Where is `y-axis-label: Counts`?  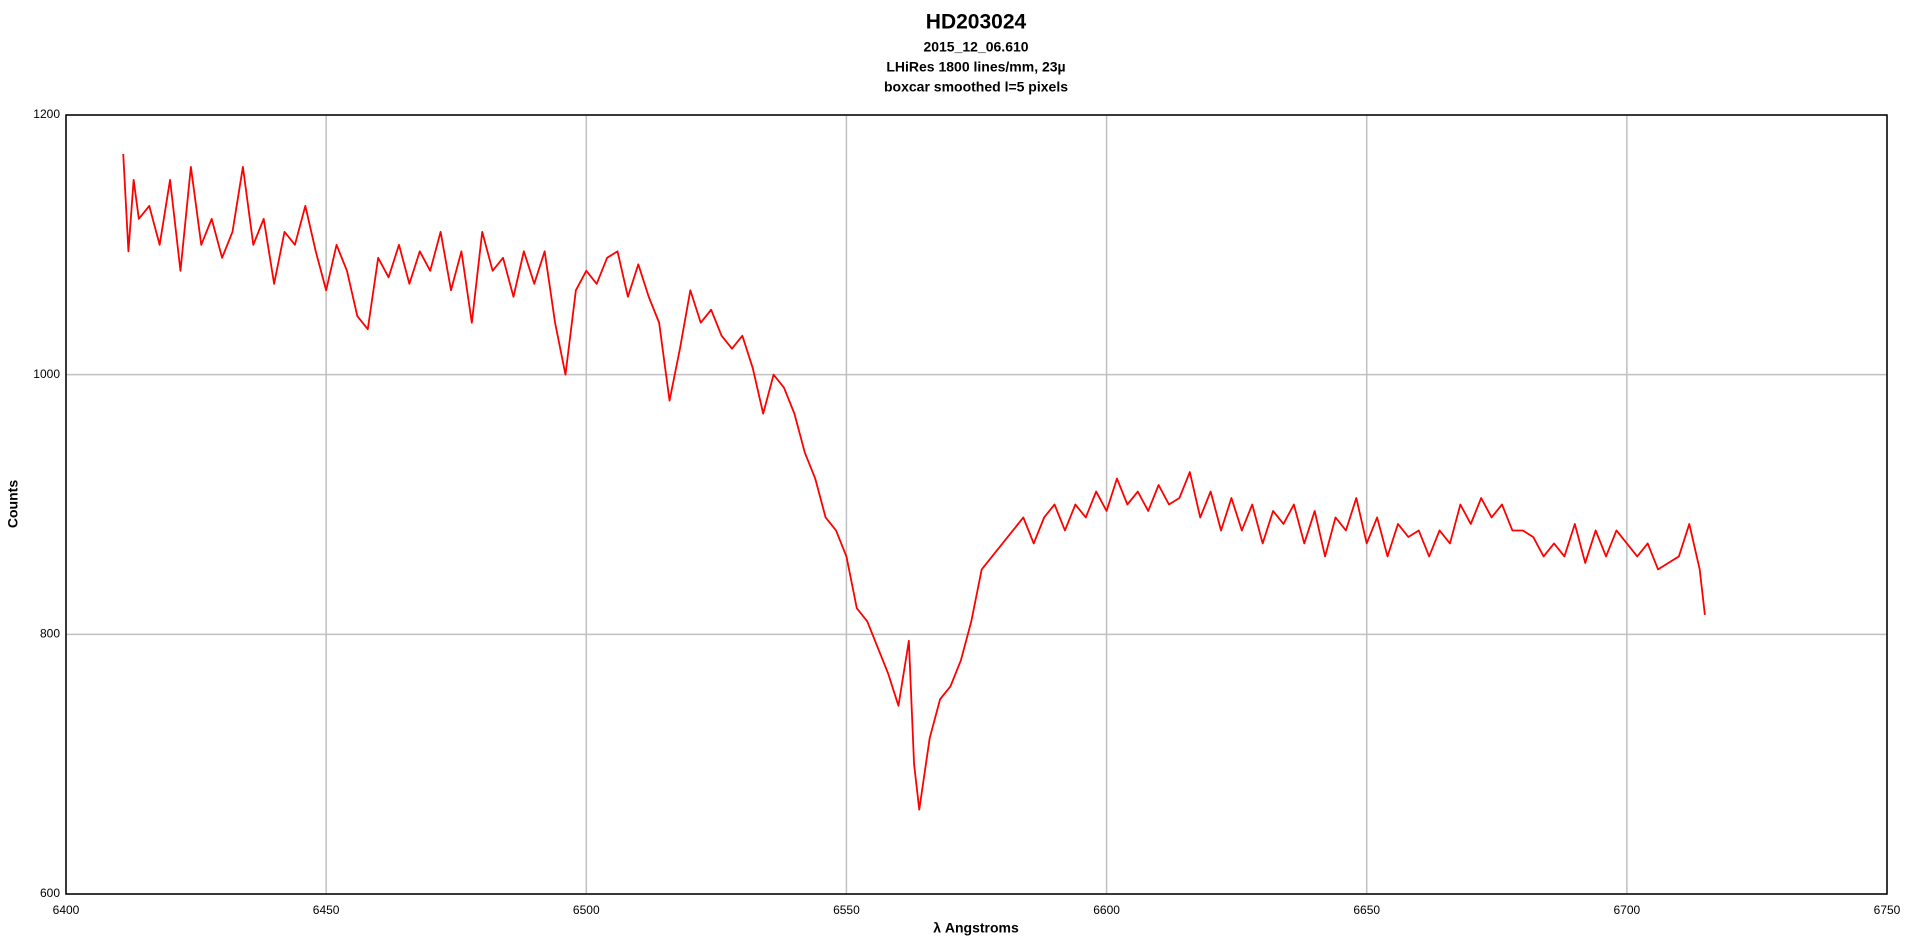
y-axis-label: Counts is located at coordinates (13, 504).